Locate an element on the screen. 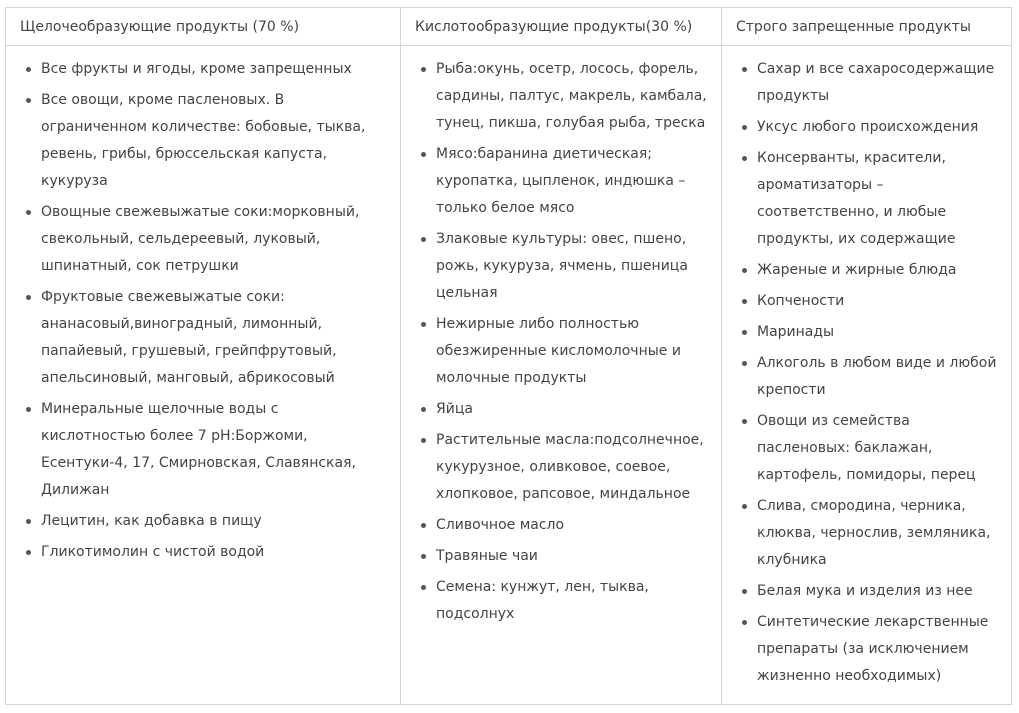  list-item: Жареные и жирные блюда is located at coordinates (869, 270).